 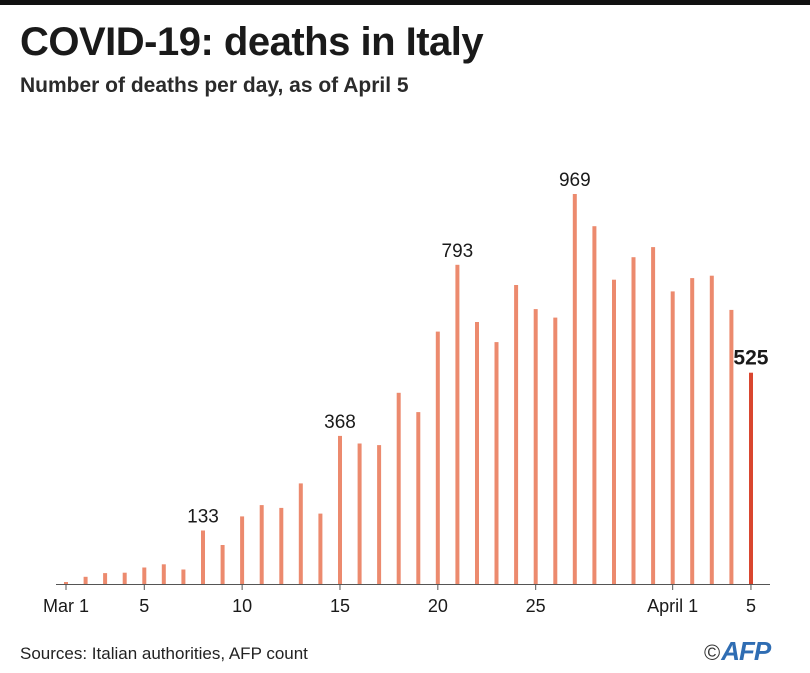 I want to click on chart-subtitle: Number of deaths per day, as of April 5, so click(x=214, y=85).